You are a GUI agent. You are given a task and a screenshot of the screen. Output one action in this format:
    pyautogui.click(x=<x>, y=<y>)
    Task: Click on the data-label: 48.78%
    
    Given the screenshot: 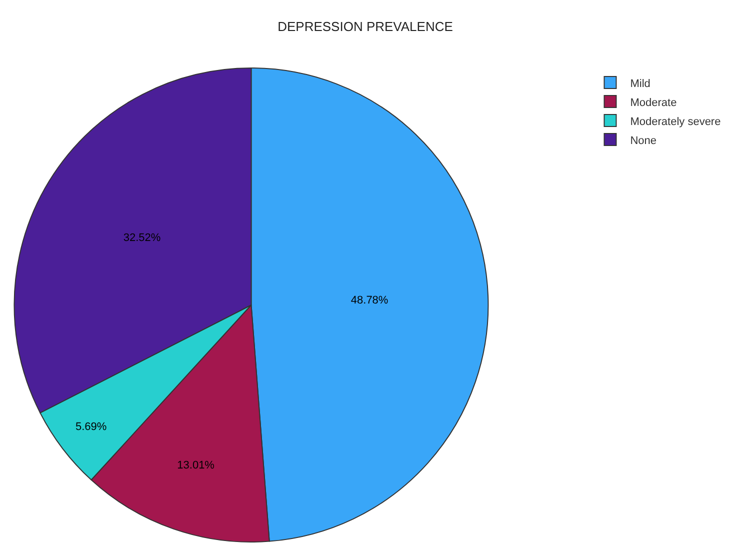 What is the action you would take?
    pyautogui.click(x=369, y=300)
    